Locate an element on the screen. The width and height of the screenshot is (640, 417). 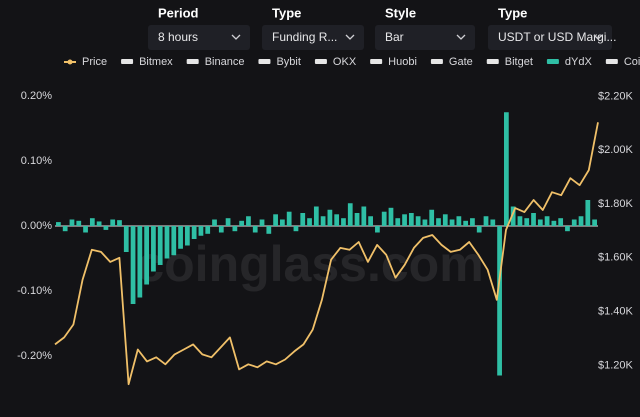
legend-label: dYdX is located at coordinates (579, 62).